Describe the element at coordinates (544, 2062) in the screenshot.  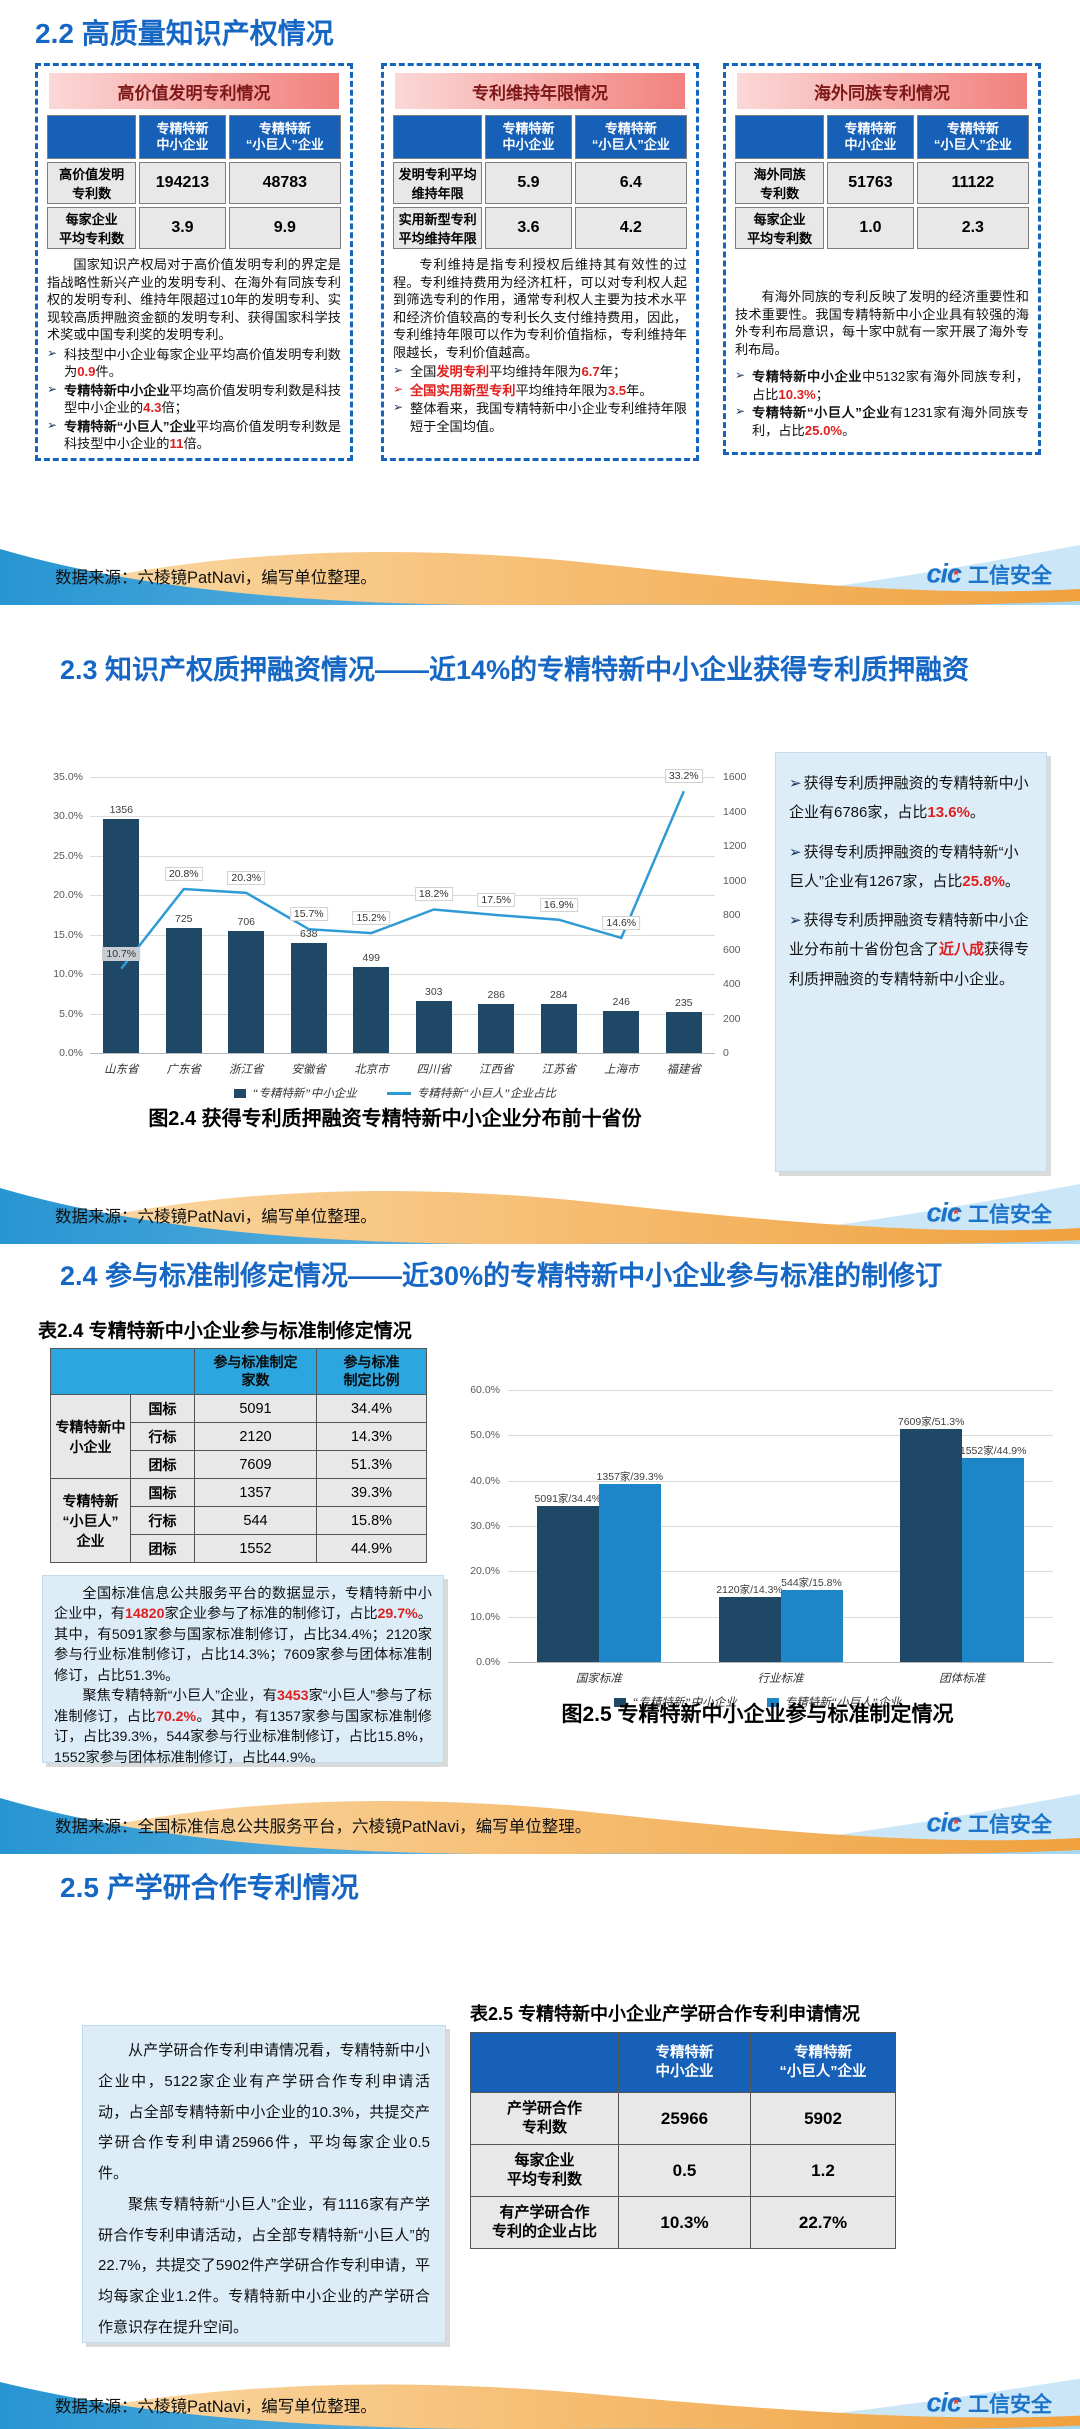
I see `table-corner` at that location.